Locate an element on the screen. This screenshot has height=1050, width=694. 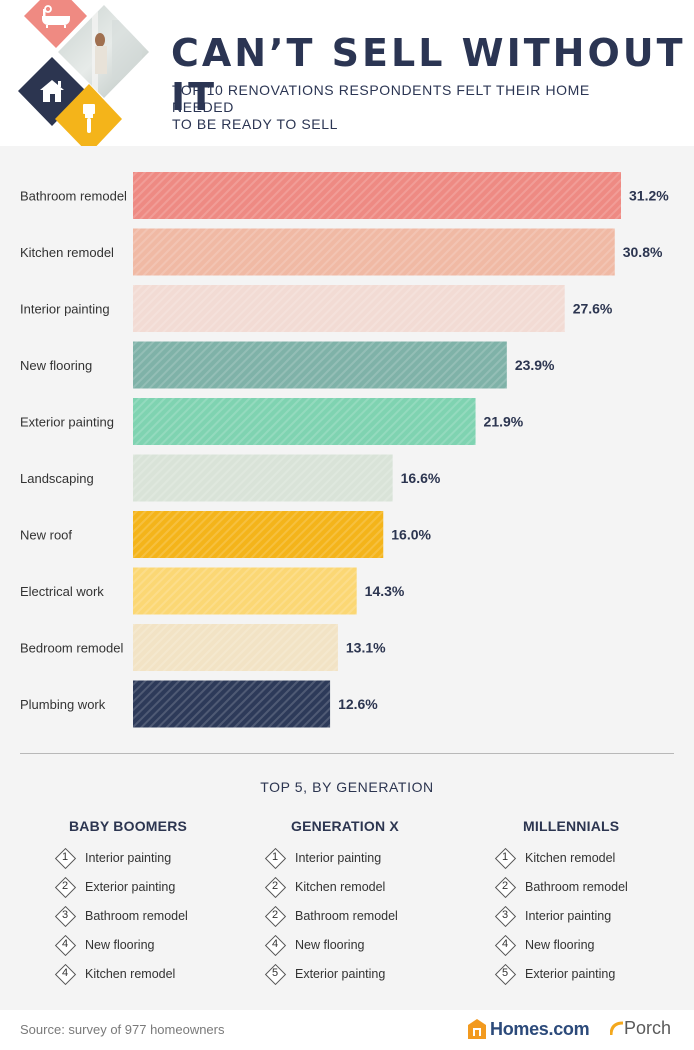
category-label: Kitchen remodel is located at coordinates (67, 252).